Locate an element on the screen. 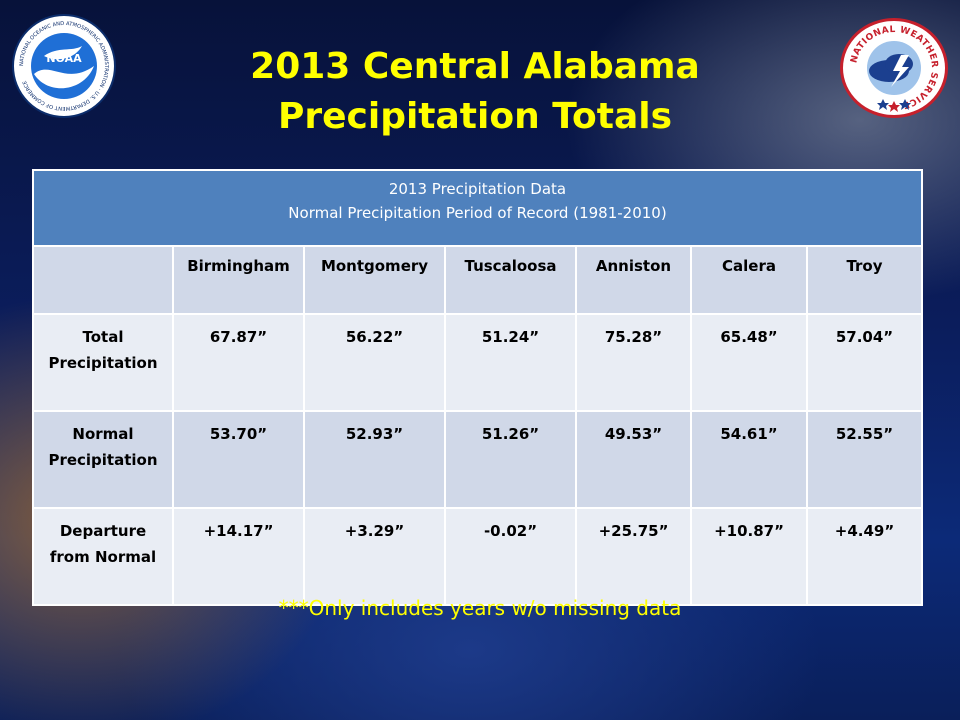  table-cell: +4.49” is located at coordinates (864, 556).